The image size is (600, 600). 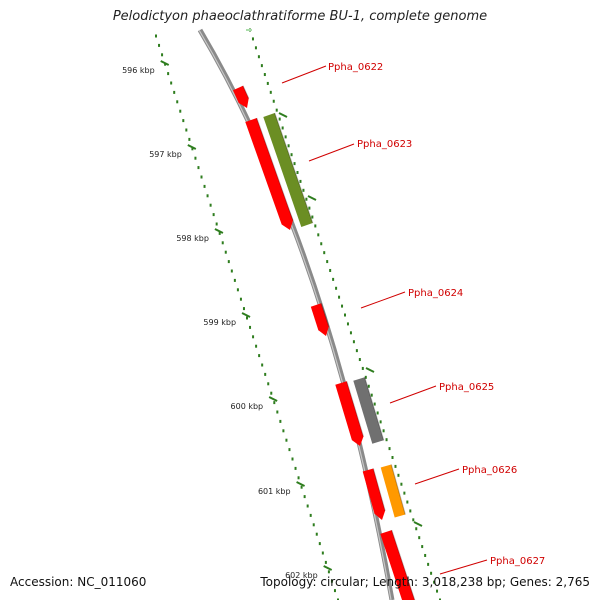 I want to click on gene-bar-ppha-0623-edge, so click(x=294, y=168).